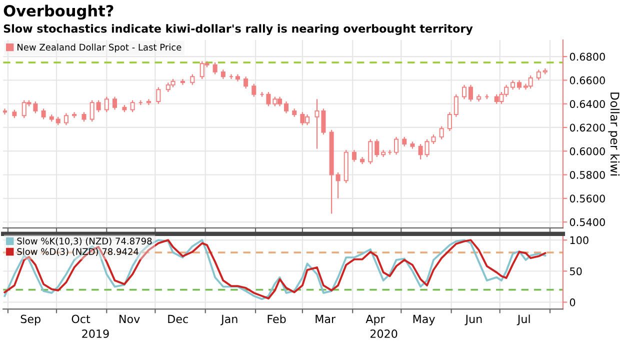  Describe the element at coordinates (59, 12) in the screenshot. I see `chart-title: Overbought?` at that location.